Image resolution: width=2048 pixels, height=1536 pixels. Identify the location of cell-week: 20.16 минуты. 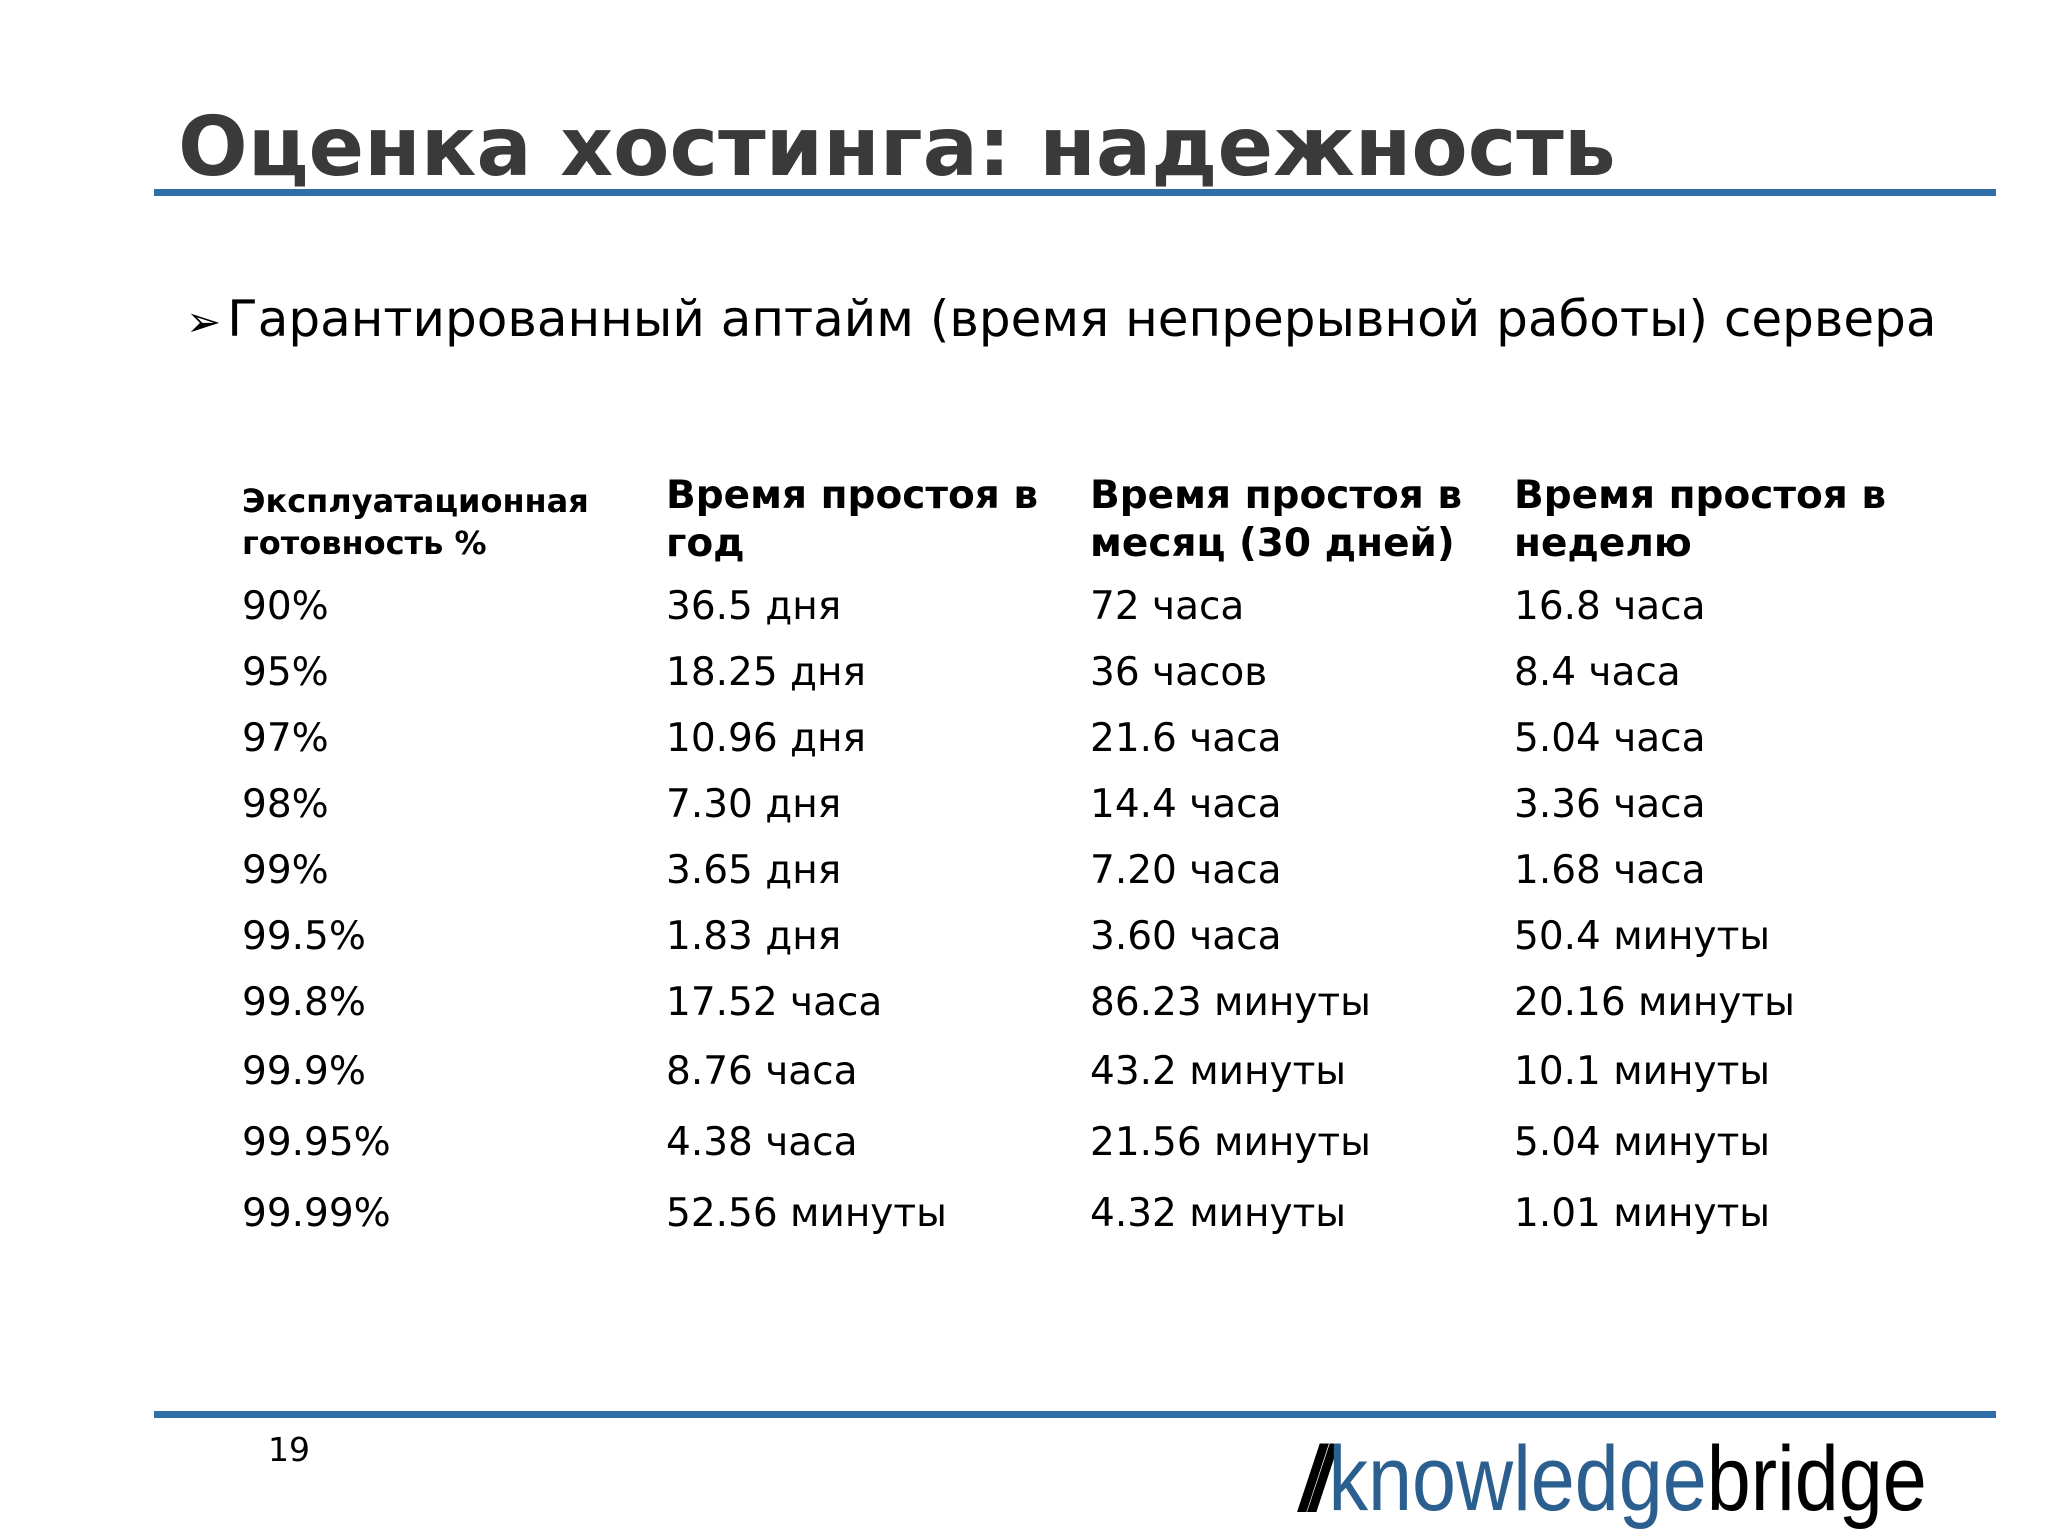
(1654, 1002).